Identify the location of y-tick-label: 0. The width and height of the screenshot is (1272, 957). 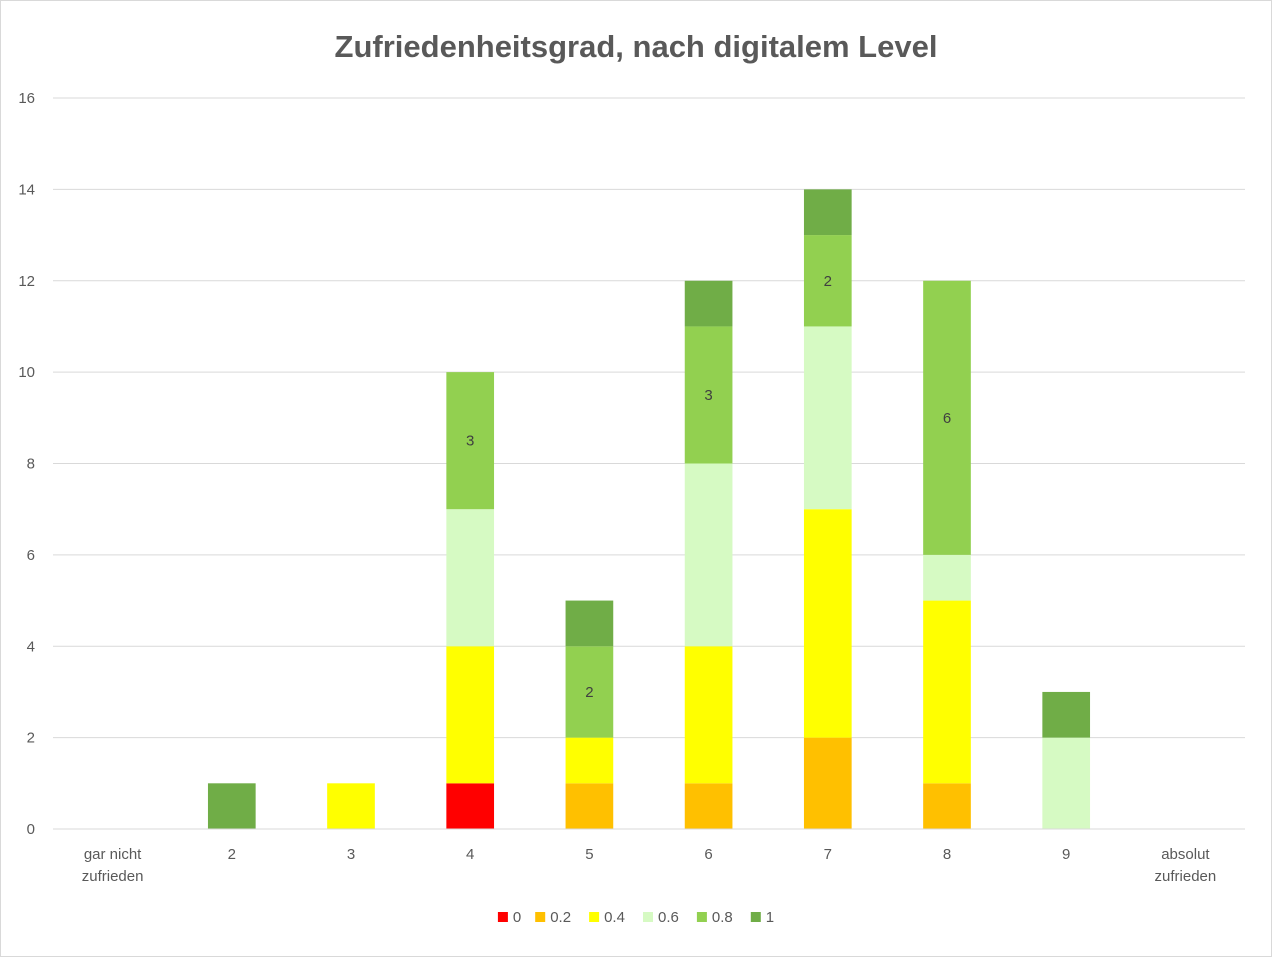
(31, 829).